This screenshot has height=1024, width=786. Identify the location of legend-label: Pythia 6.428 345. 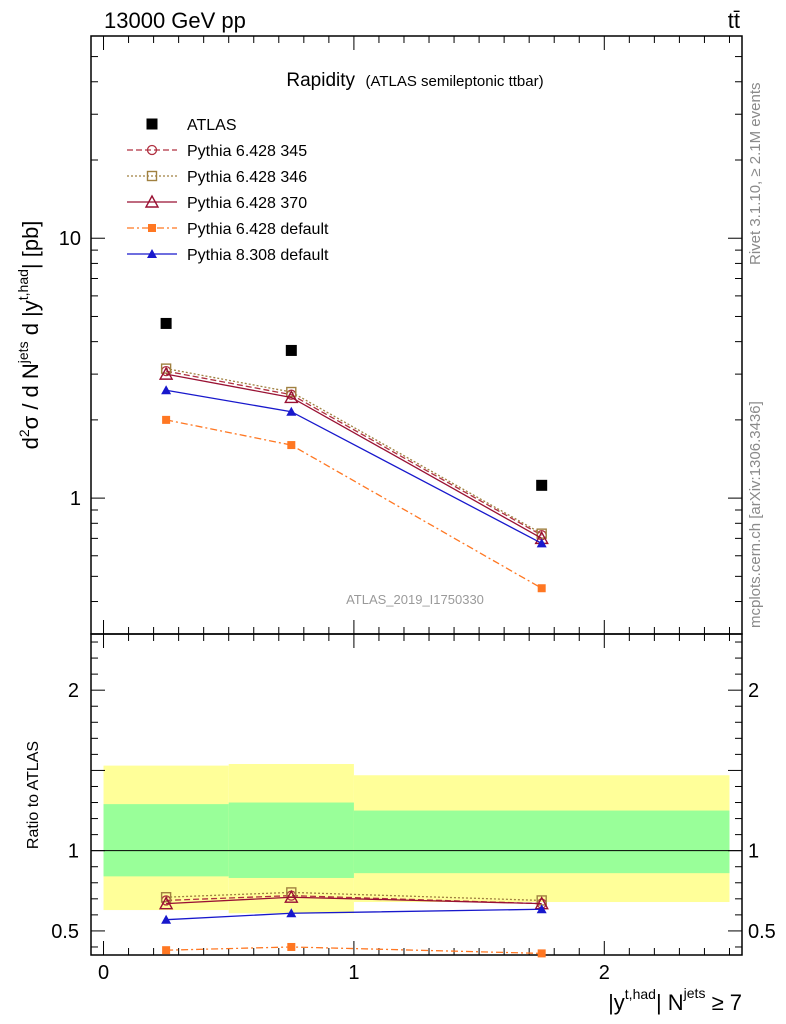
(247, 151).